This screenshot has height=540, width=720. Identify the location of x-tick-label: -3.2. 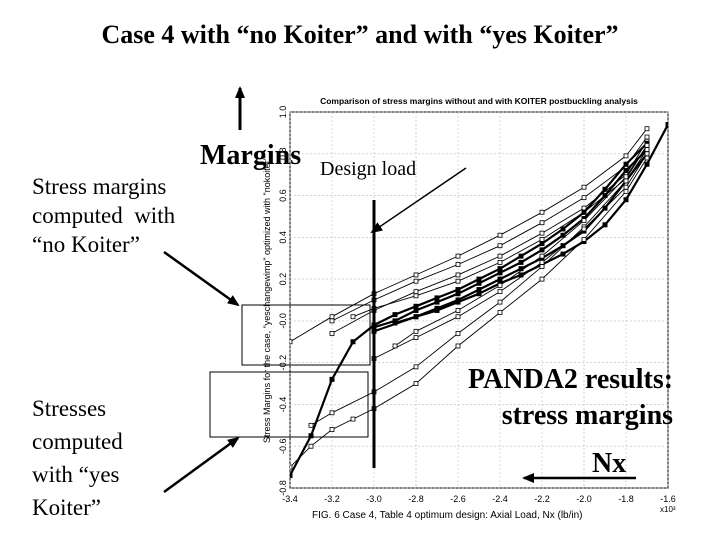
(332, 499).